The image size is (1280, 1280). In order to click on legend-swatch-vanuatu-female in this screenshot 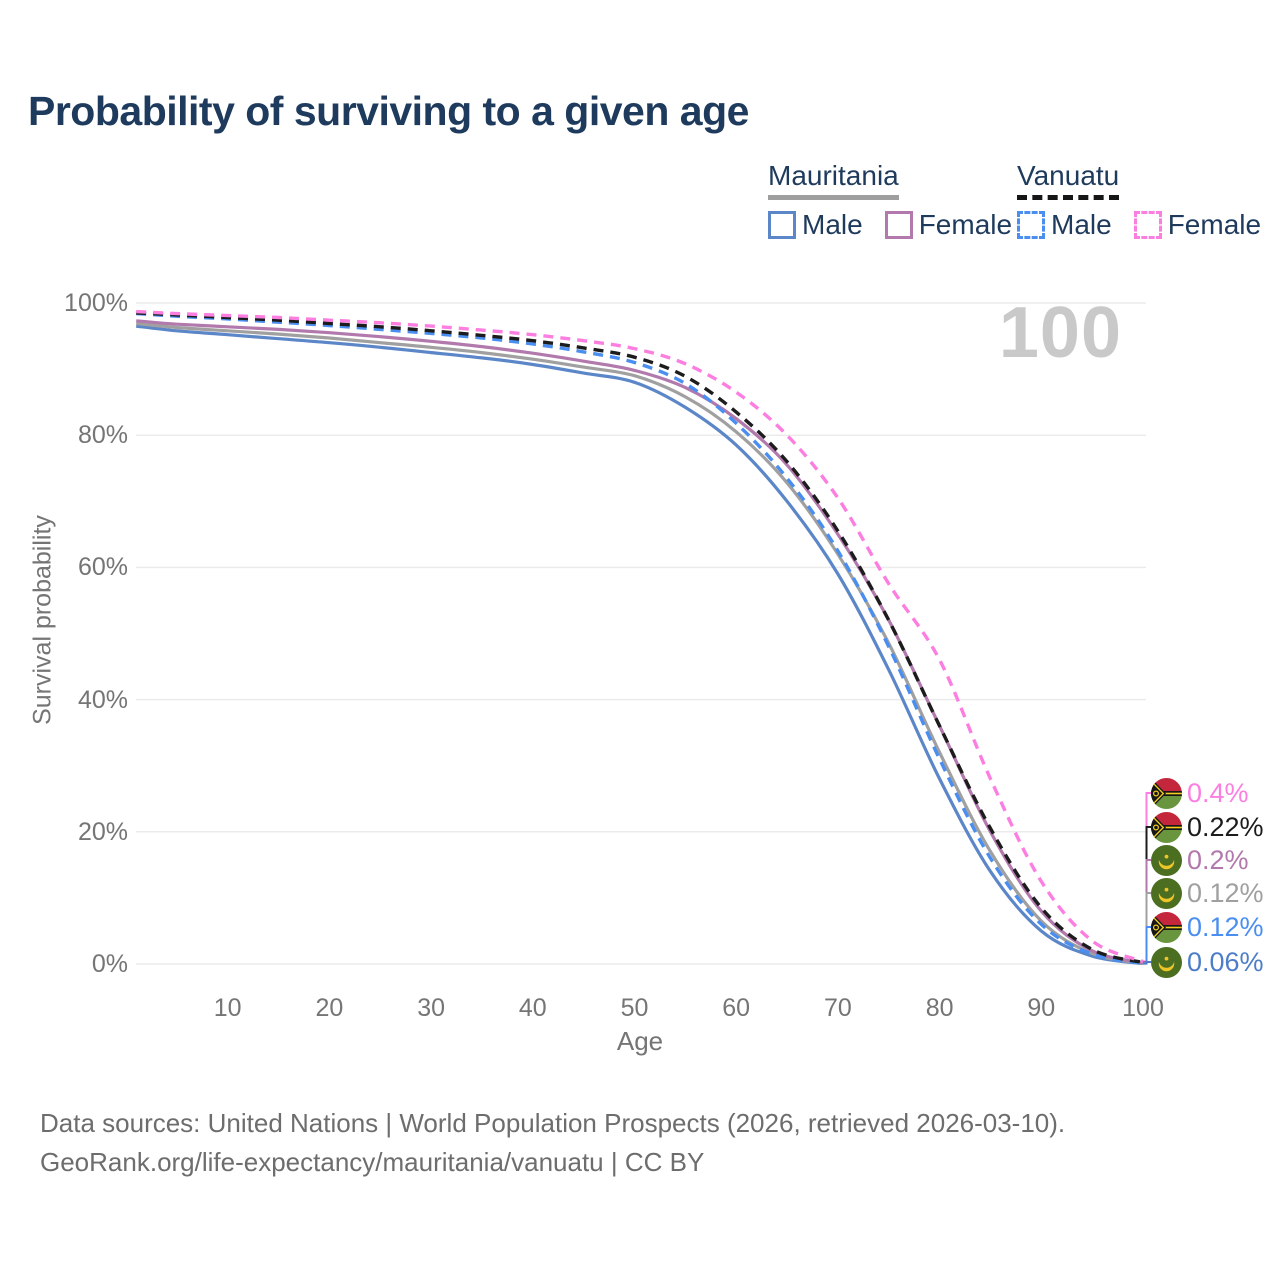, I will do `click(1147, 225)`.